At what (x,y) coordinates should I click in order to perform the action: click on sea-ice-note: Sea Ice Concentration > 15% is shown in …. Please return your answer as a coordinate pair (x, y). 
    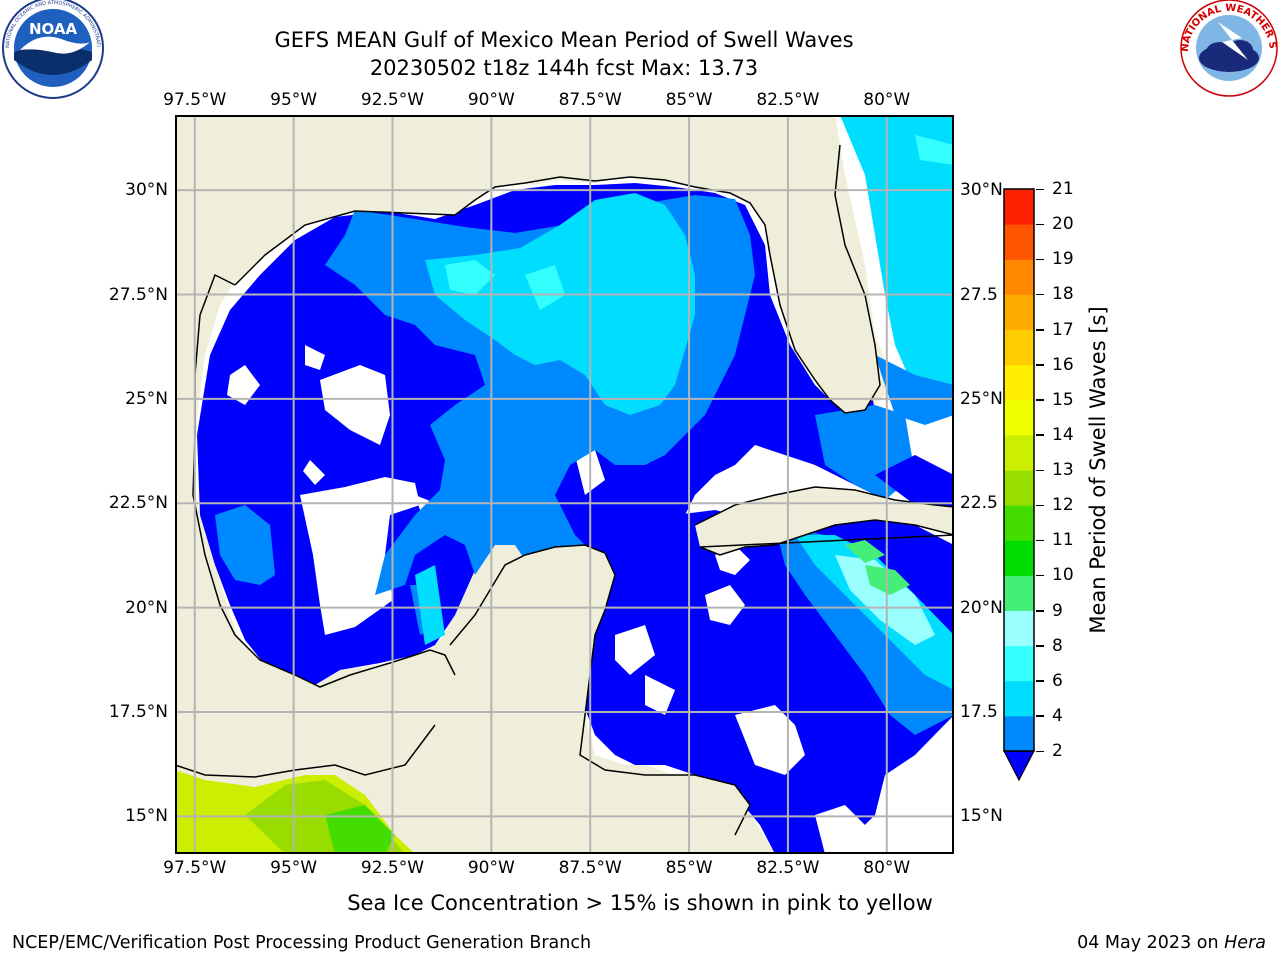
    Looking at the image, I should click on (640, 903).